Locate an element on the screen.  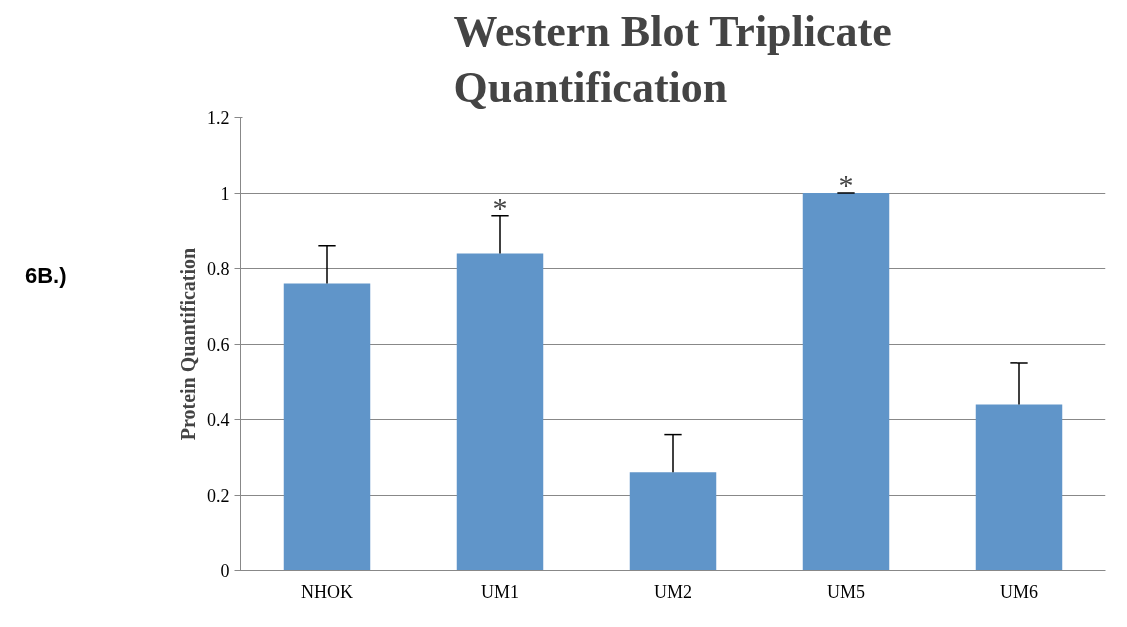
x-tick-label: UM5 is located at coordinates (846, 591).